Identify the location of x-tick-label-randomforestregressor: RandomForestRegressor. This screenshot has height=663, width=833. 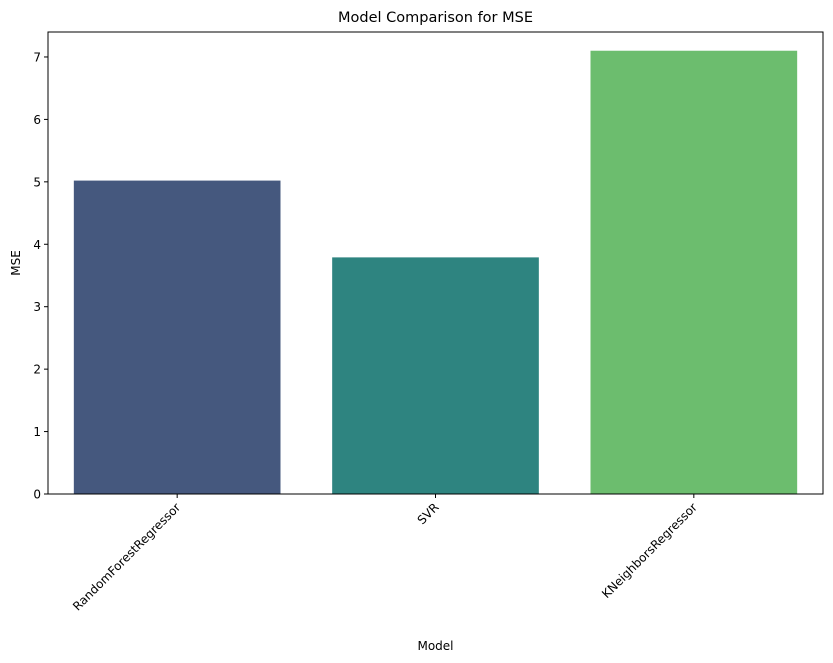
(126, 556).